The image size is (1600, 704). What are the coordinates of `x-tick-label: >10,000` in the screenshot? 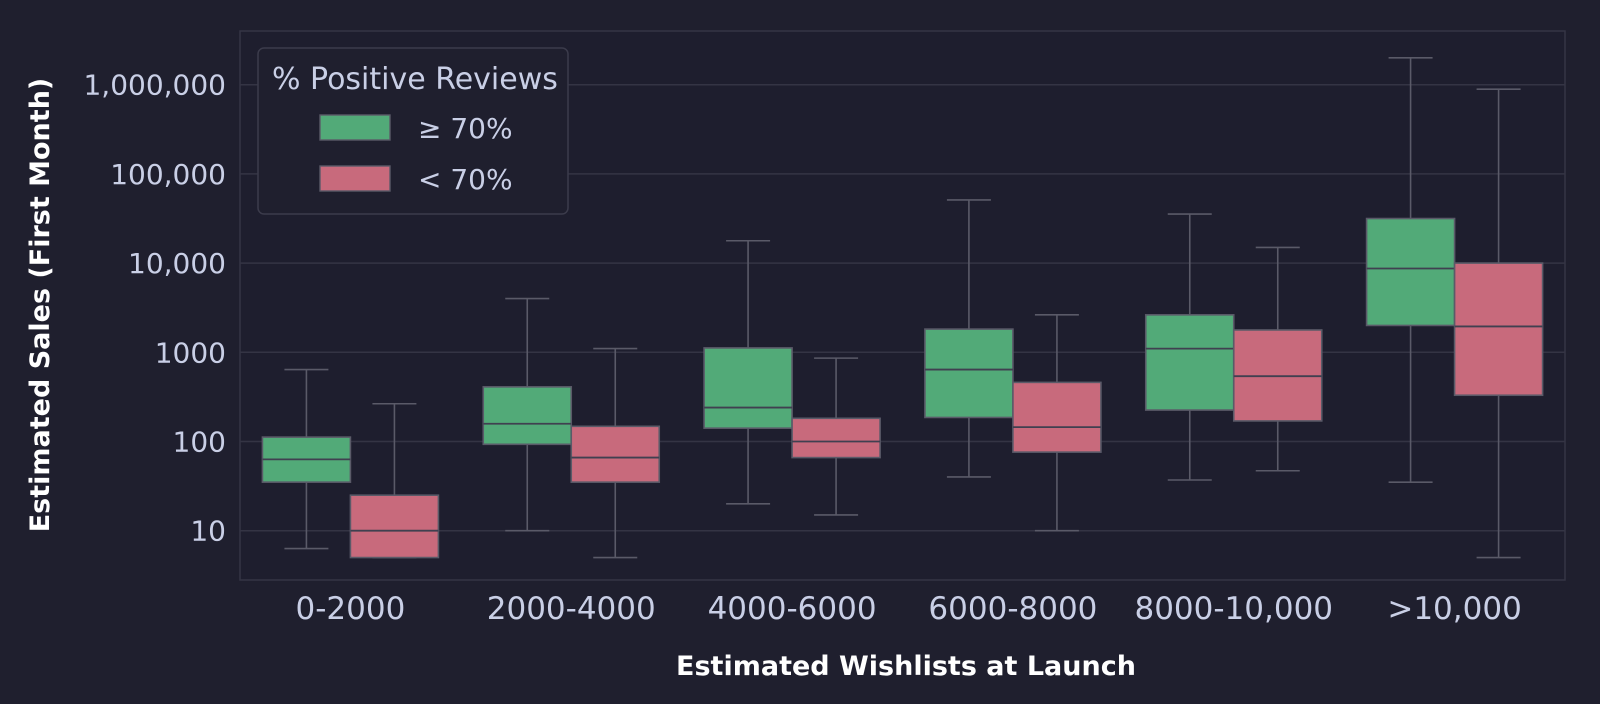 It's located at (1454, 609).